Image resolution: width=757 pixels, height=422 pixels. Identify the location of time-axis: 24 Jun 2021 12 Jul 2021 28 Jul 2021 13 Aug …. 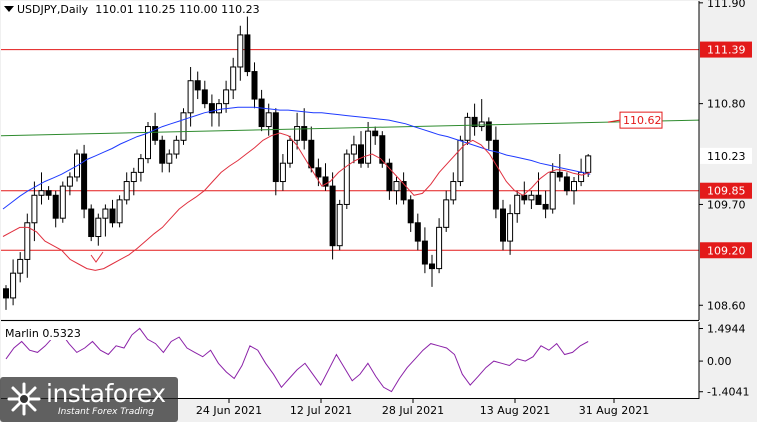
(422, 408).